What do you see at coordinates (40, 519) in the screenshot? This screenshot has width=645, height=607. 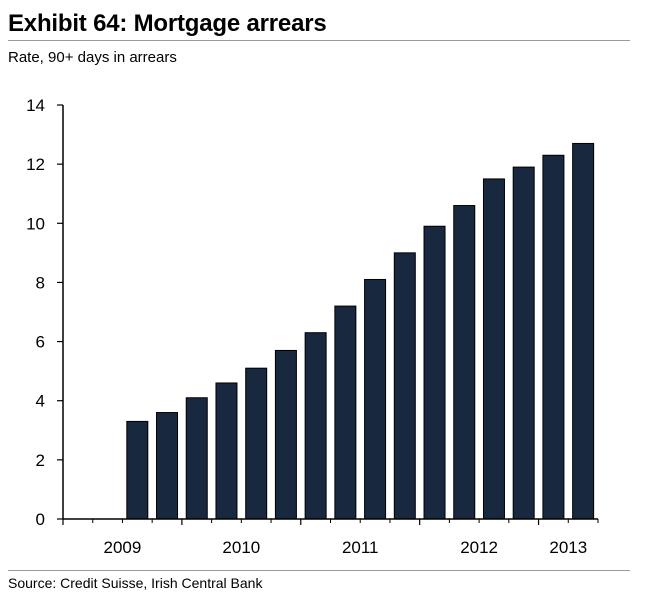 I see `y-tick-label: 0` at bounding box center [40, 519].